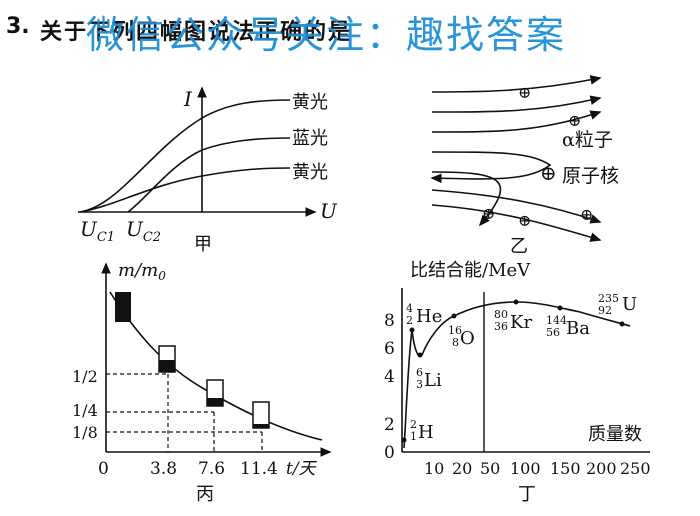 The width and height of the screenshot is (700, 516). Describe the element at coordinates (501, 314) in the screenshot. I see `svg-text: 80` at that location.